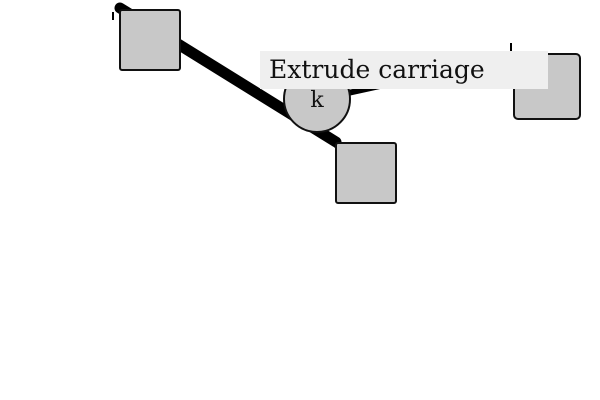 This screenshot has height=400, width=600. I want to click on node-bottom-center, so click(366, 173).